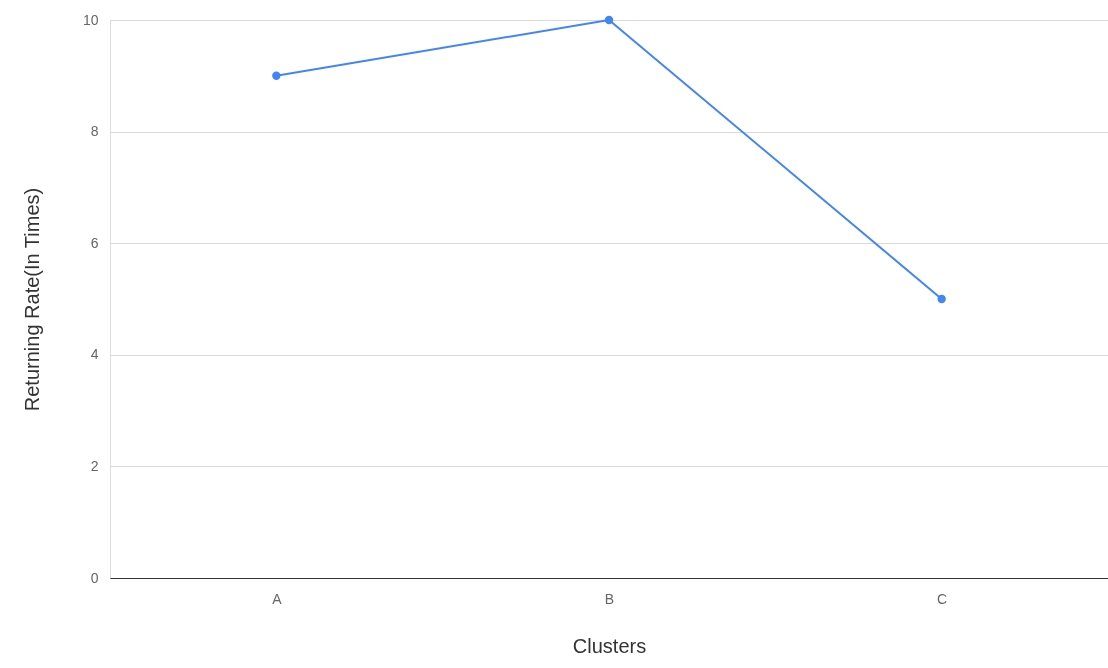  I want to click on x-tick-label: A, so click(277, 598).